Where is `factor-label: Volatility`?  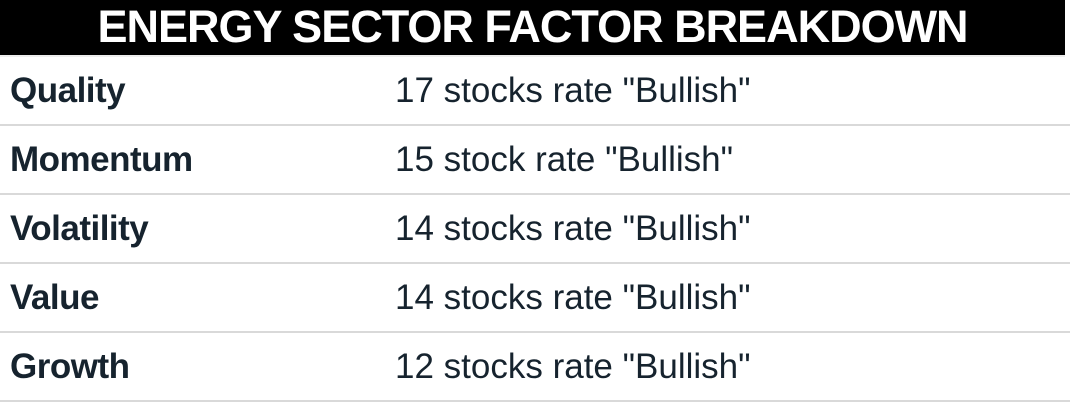 factor-label: Volatility is located at coordinates (79, 228).